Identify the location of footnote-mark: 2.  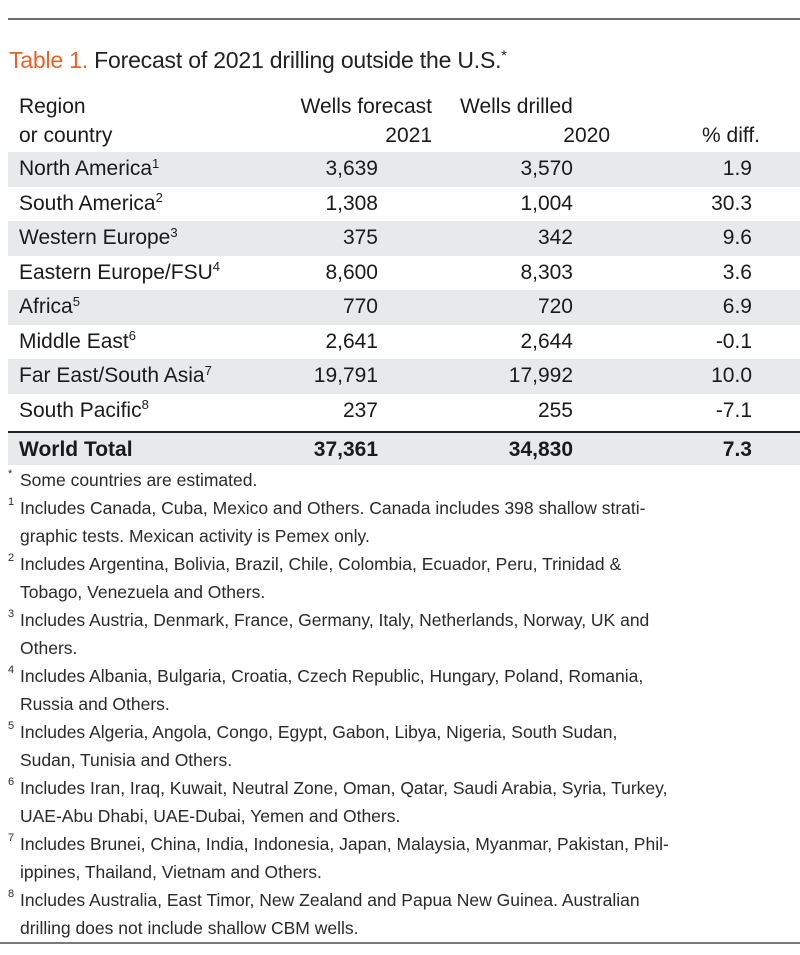
(11, 558).